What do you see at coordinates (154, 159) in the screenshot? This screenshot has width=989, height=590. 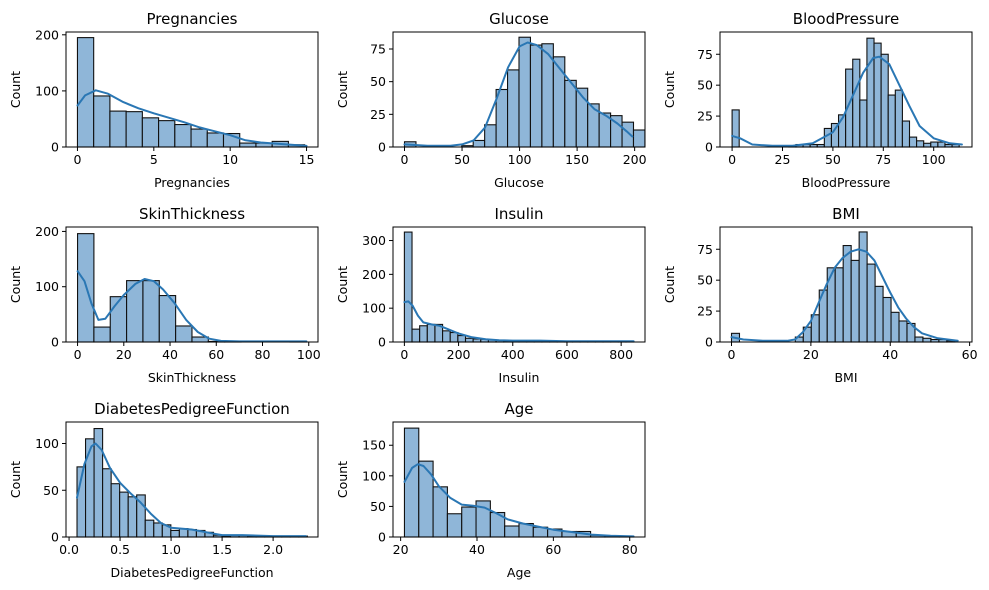 I see `x-tick-label: 5` at bounding box center [154, 159].